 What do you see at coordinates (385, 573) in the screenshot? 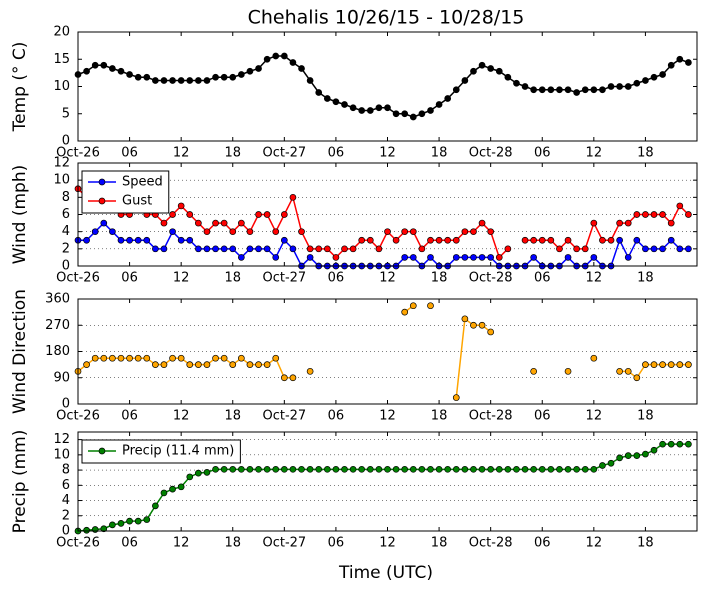
I see `x-axis-label: Time (UTC)` at bounding box center [385, 573].